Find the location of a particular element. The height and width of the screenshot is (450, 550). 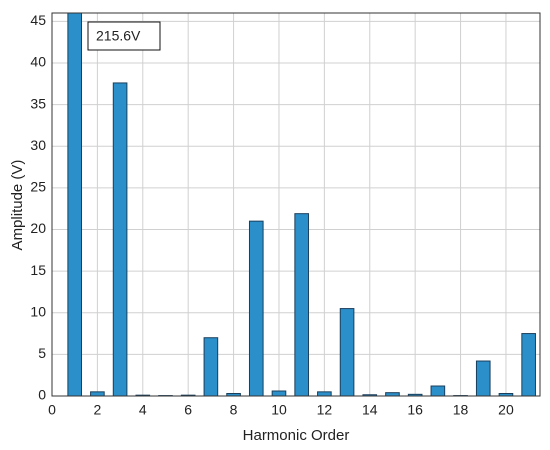

y-tick-label: 15 is located at coordinates (38, 270).